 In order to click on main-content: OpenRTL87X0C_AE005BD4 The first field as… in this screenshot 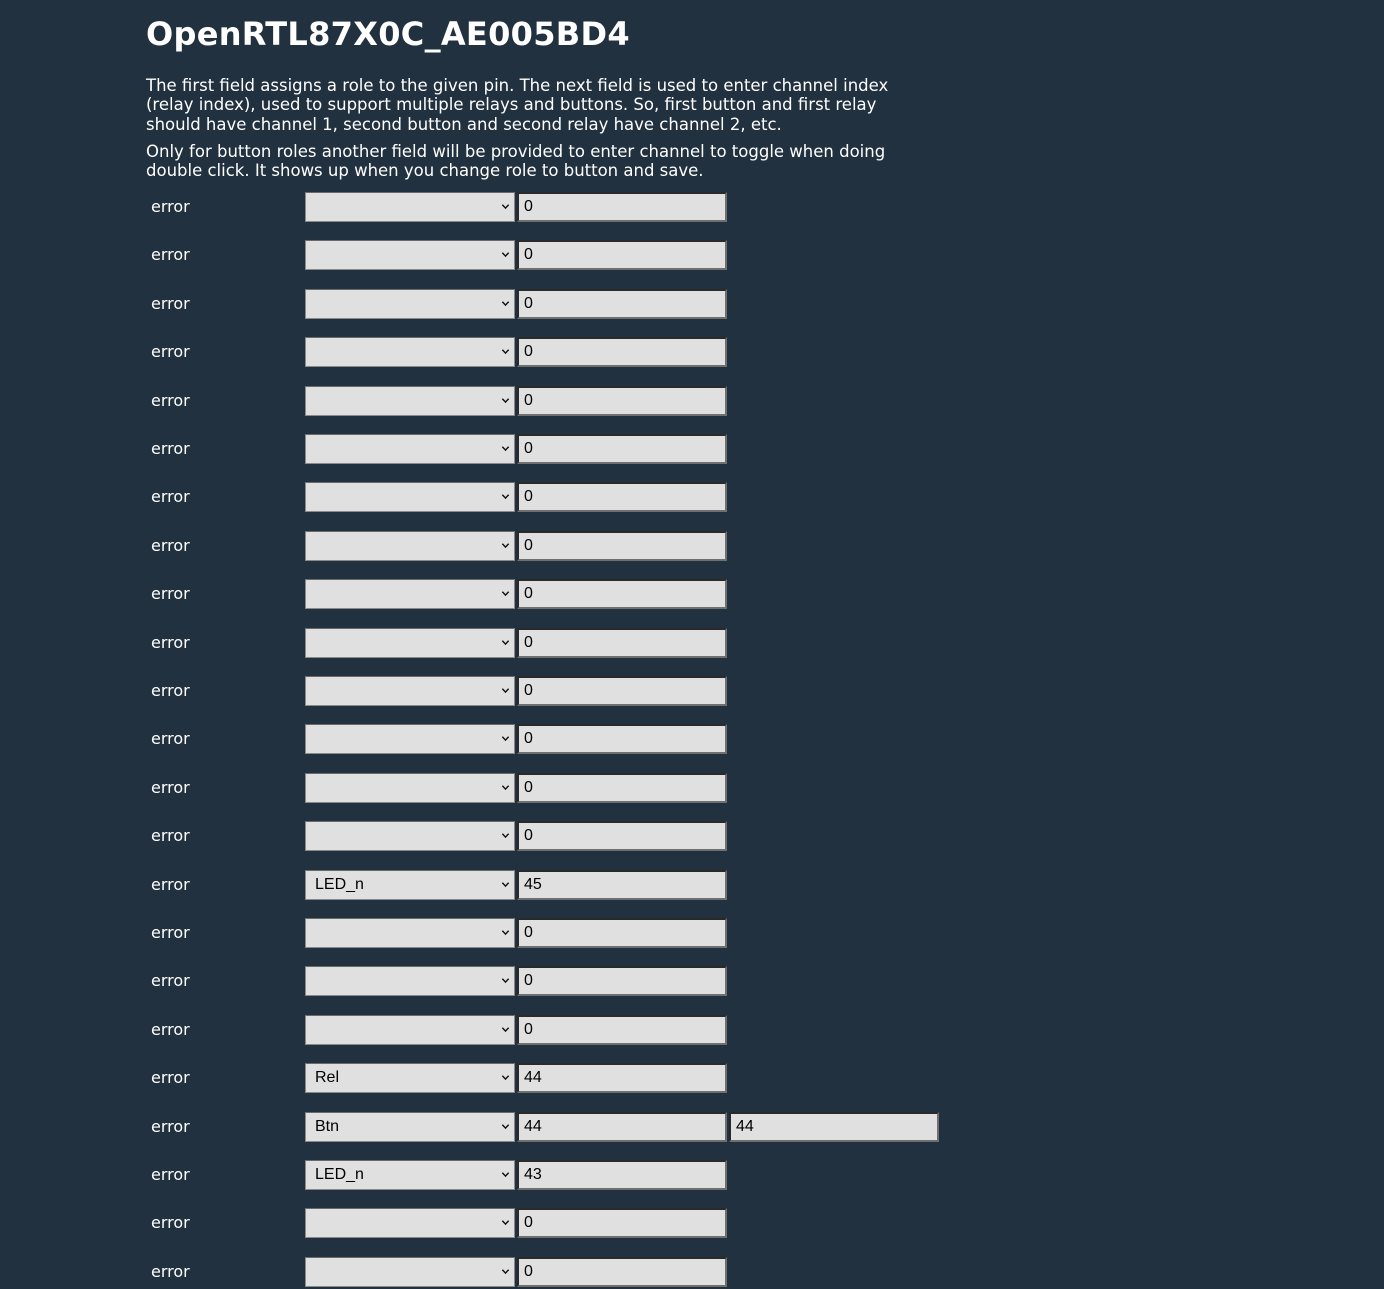, I will do `click(541, 90)`.